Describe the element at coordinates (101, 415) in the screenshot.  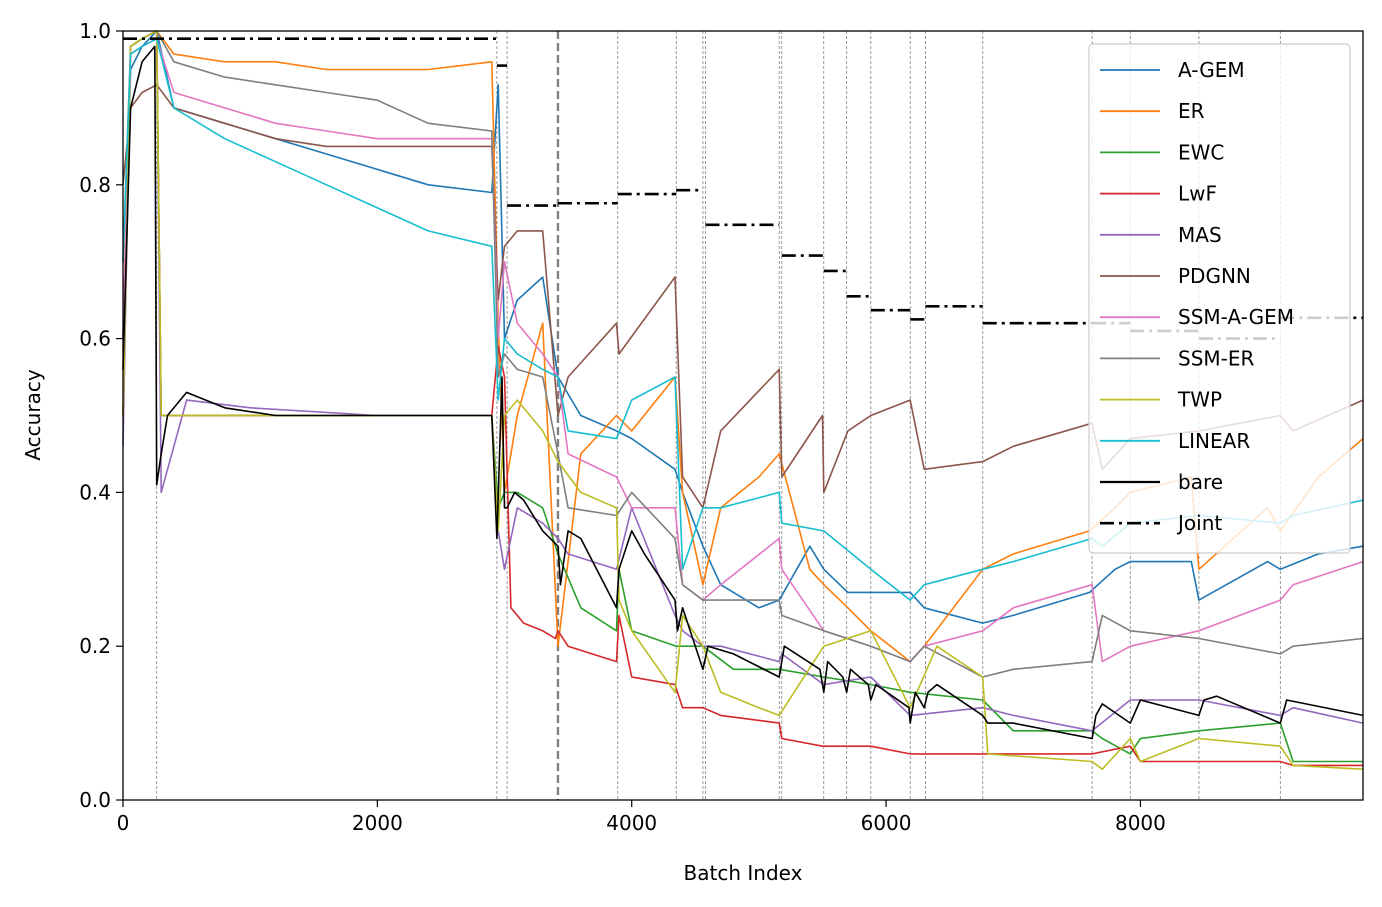
I see `y-axis-ticks: 0.0 0.2 0.4 0.6 0.8 1.0` at that location.